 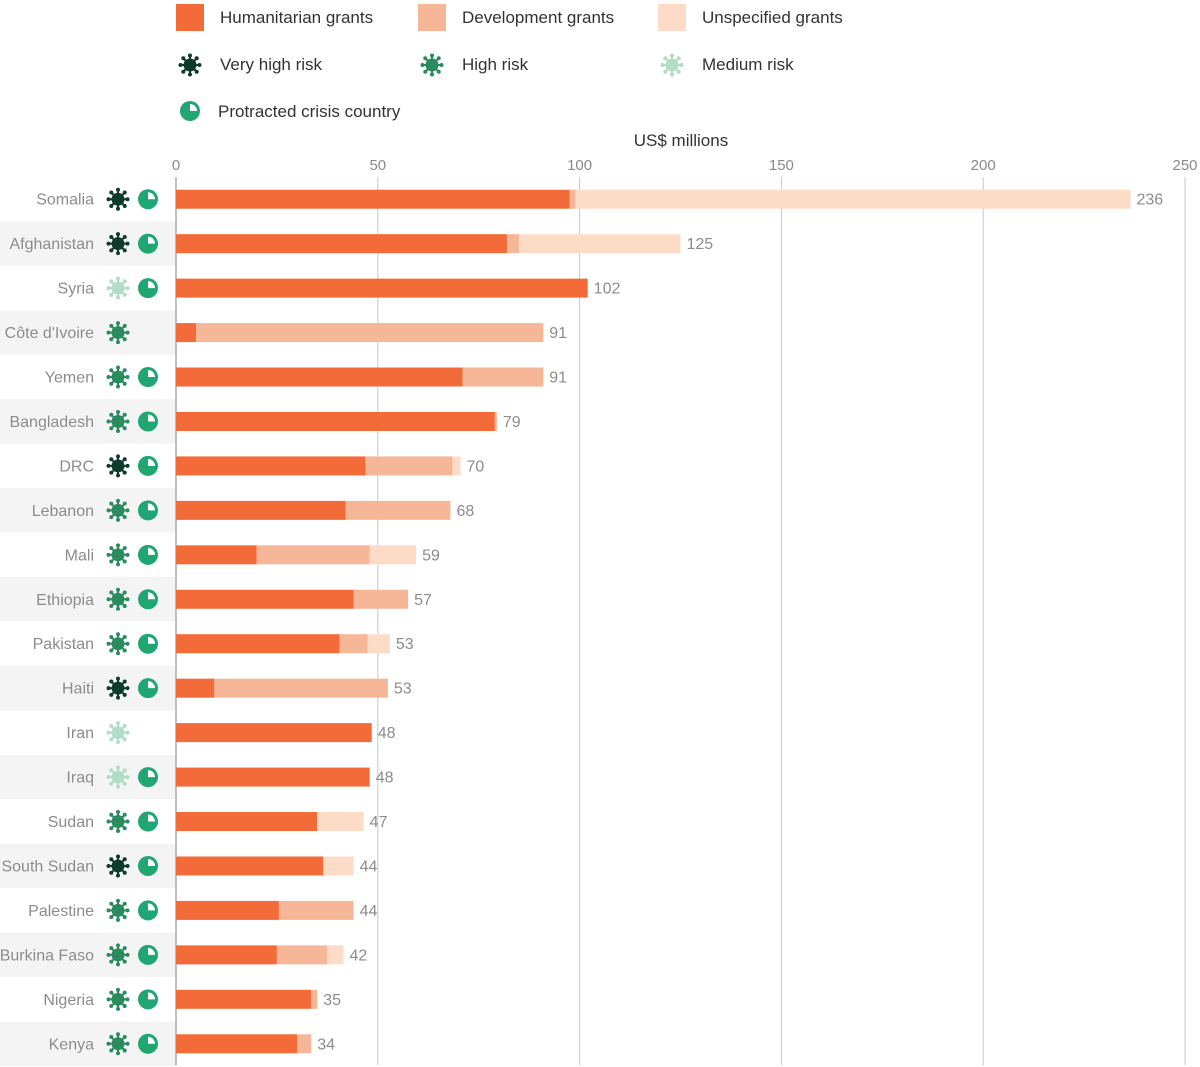 What do you see at coordinates (781, 165) in the screenshot?
I see `x-tick-label: 150` at bounding box center [781, 165].